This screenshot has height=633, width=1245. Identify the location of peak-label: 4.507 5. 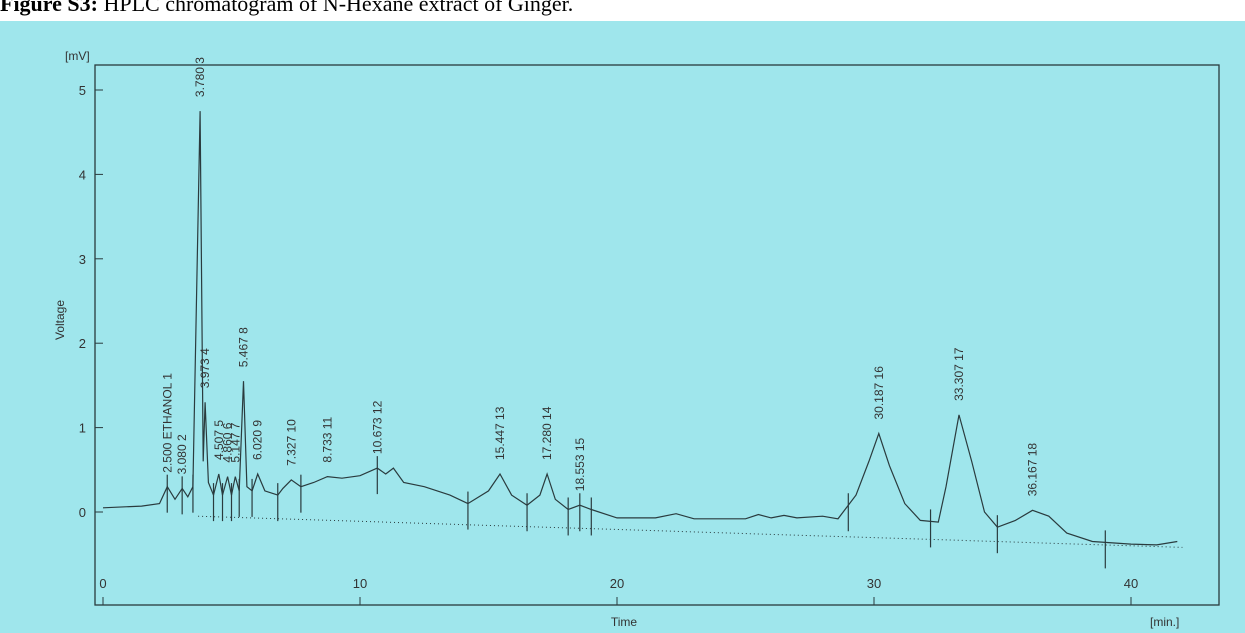
(219, 440).